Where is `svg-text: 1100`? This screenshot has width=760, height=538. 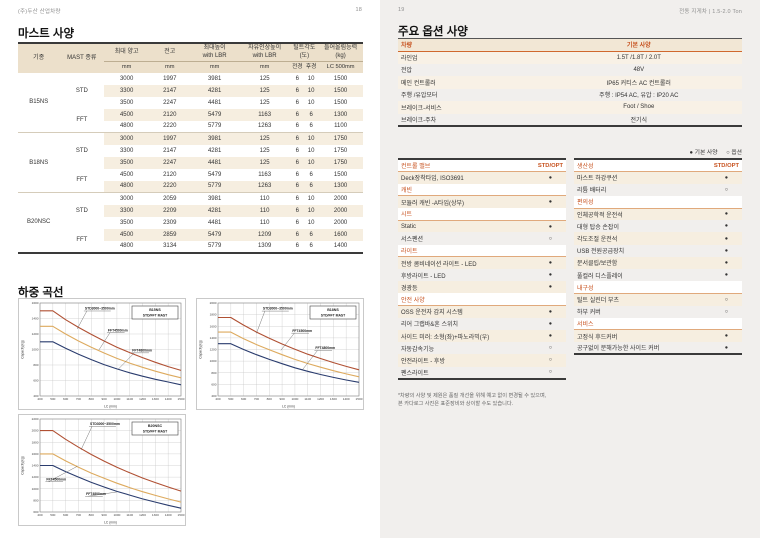 svg-text: 1100 is located at coordinates (129, 399).